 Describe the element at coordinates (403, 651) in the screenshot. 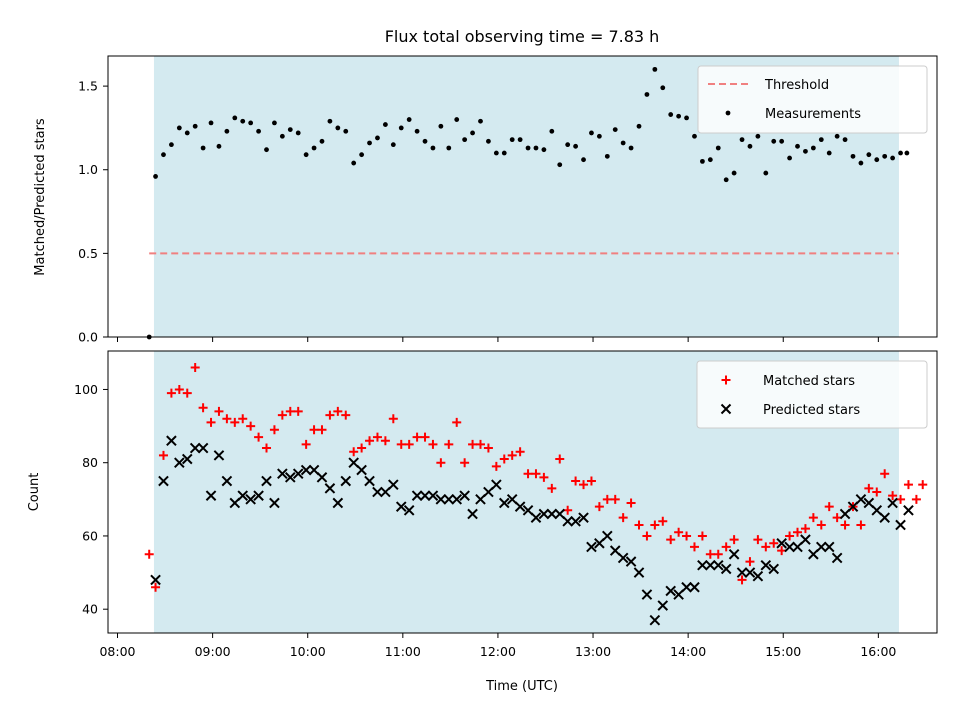

I see `bottom-x-tick-label: 11:00` at that location.